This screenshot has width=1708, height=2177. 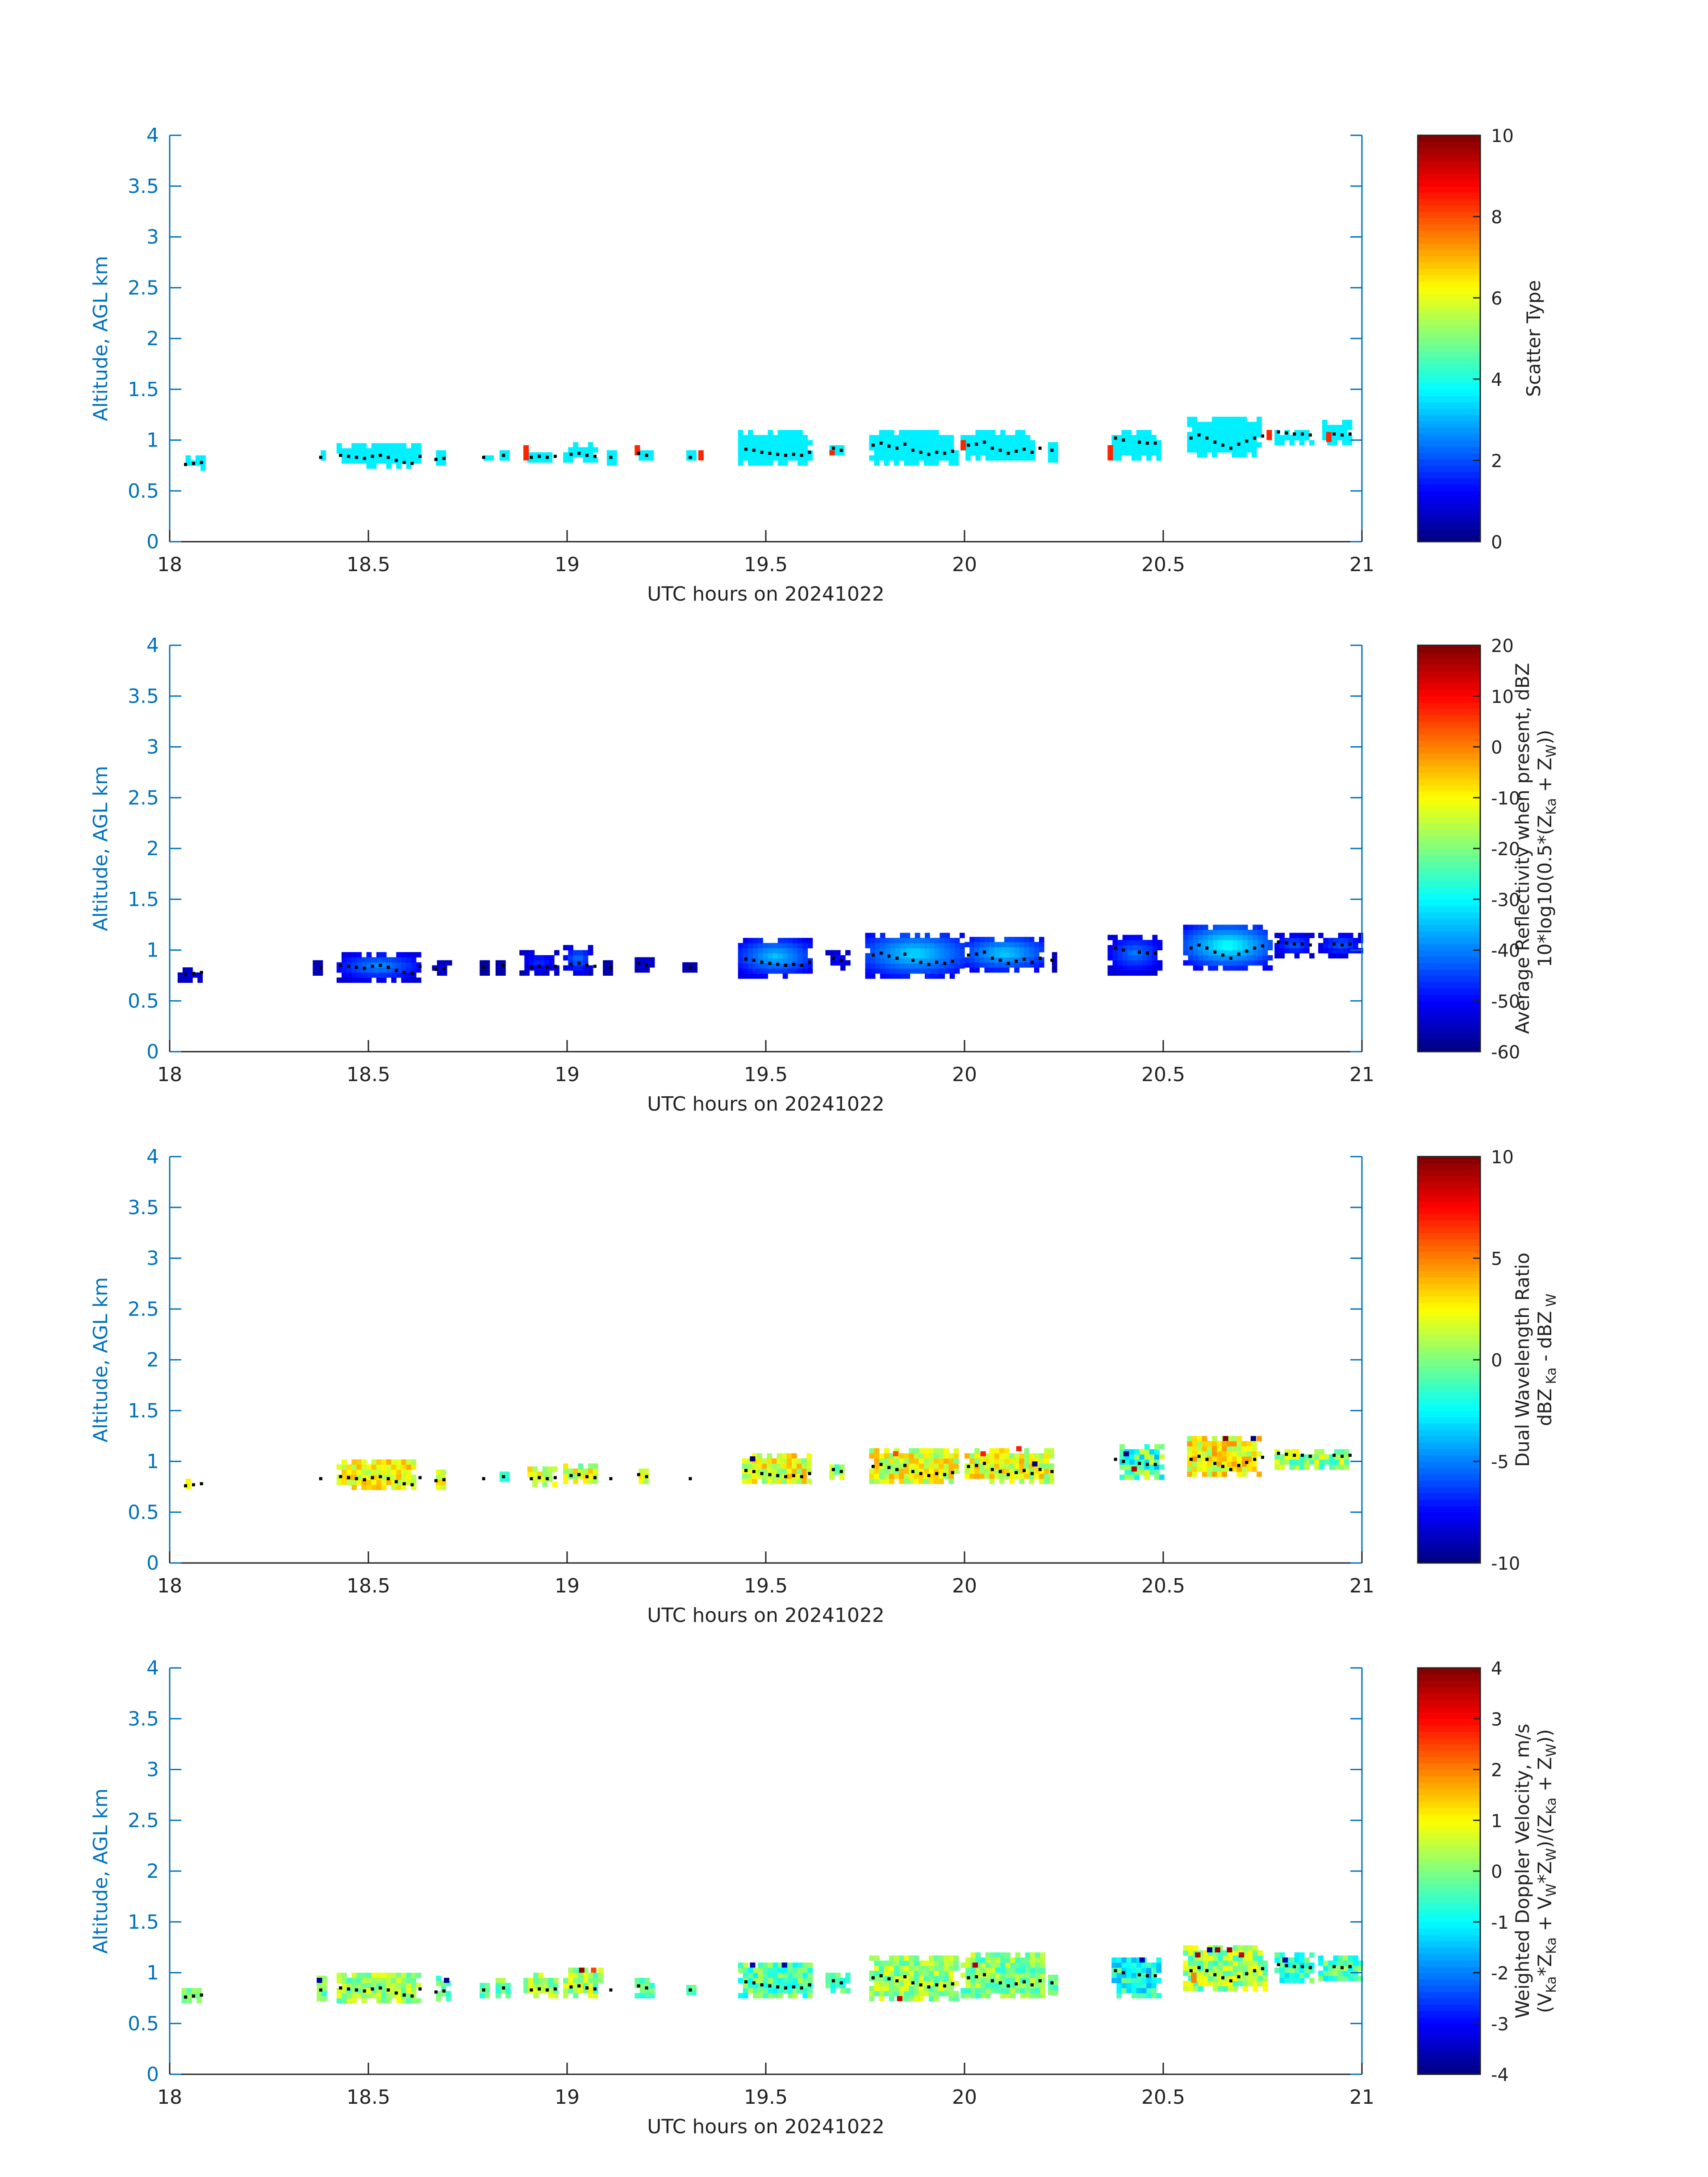 What do you see at coordinates (768, 448) in the screenshot?
I see `cloud-base-markers` at bounding box center [768, 448].